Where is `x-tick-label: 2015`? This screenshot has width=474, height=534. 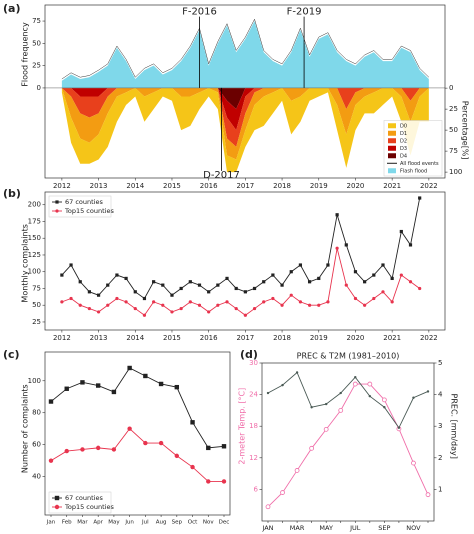 x-tick-label: 2015 is located at coordinates (172, 186).